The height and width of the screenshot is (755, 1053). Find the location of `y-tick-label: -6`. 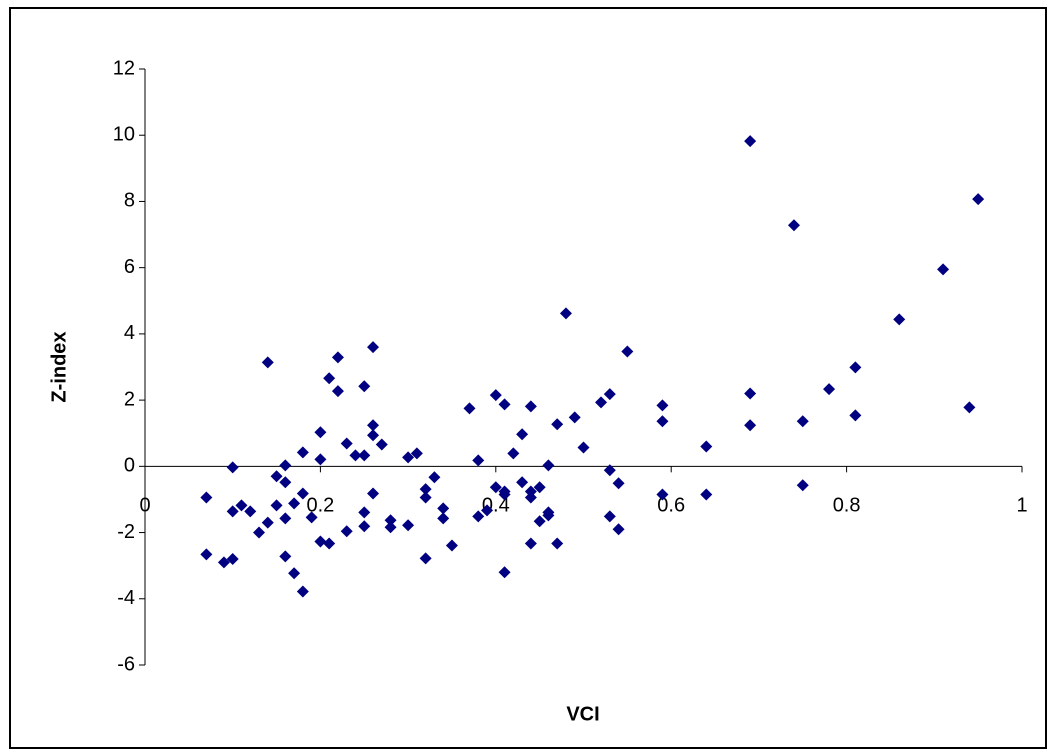

y-tick-label: -6 is located at coordinates (126, 664).